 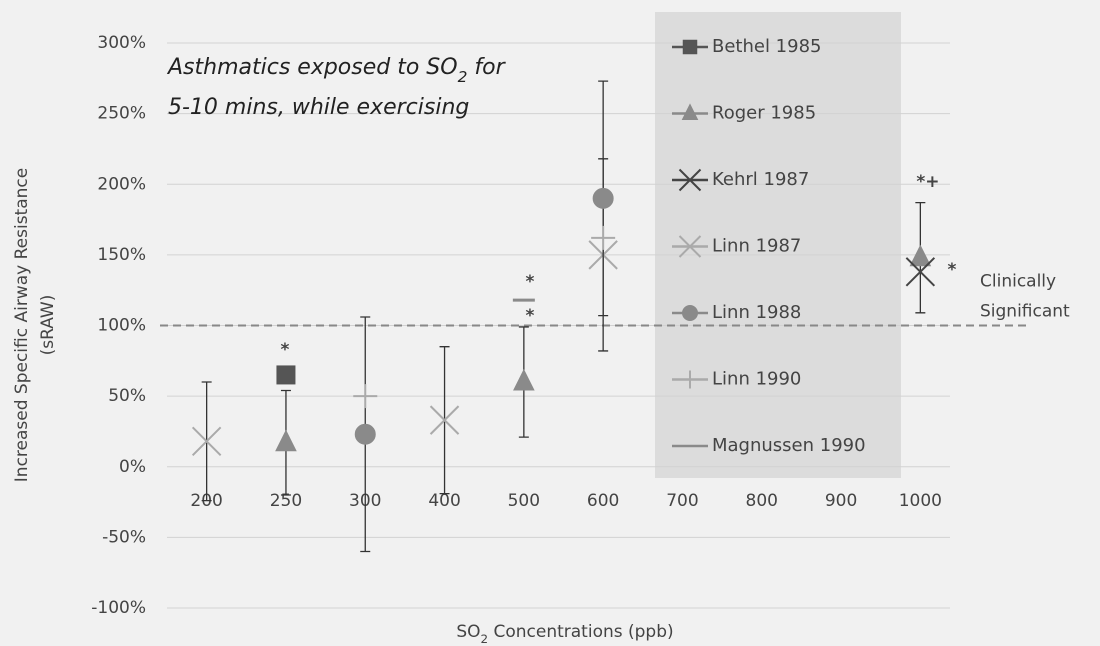 What do you see at coordinates (603, 501) in the screenshot?
I see `x-tick-label: 600` at bounding box center [603, 501].